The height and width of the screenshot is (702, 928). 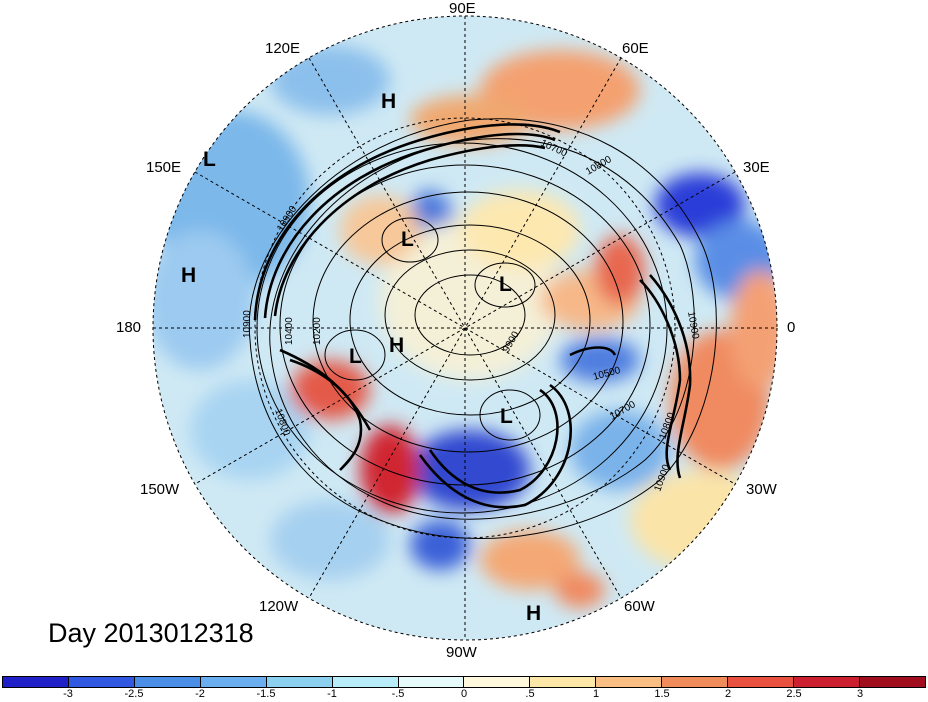 I want to click on contour-label: 10400, so click(x=289, y=331).